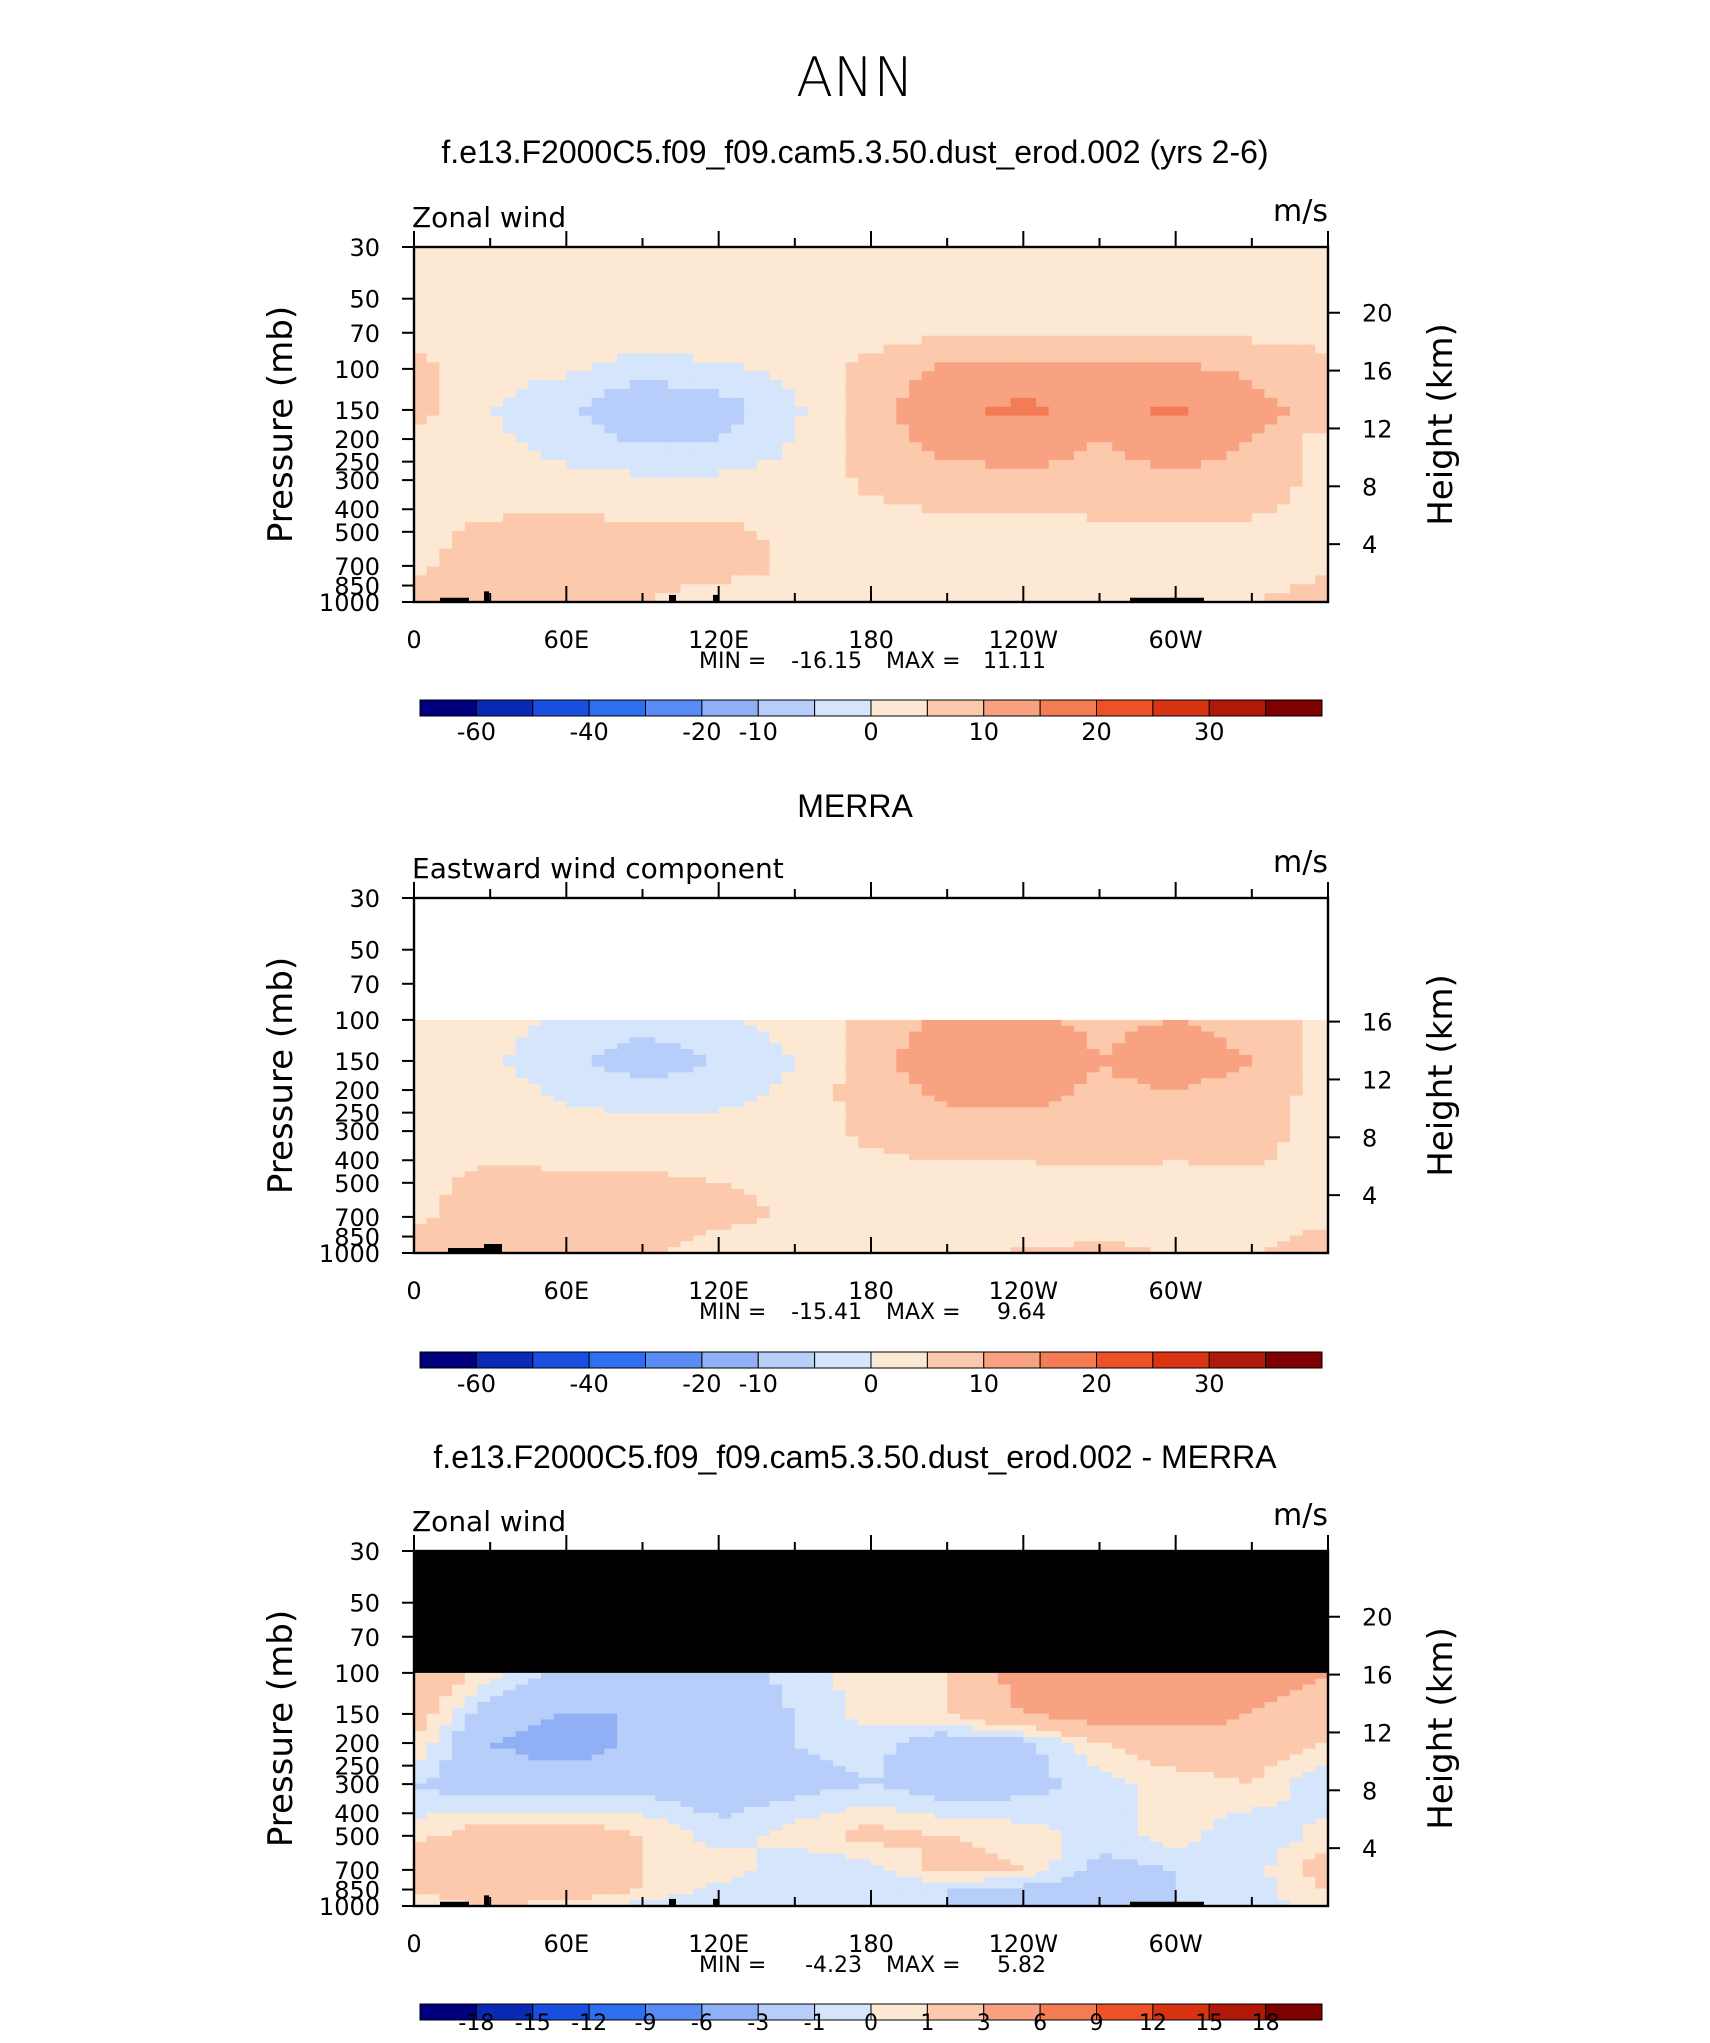 The height and width of the screenshot is (2043, 1710). What do you see at coordinates (357, 370) in the screenshot?
I see `y-tick-label: 100` at bounding box center [357, 370].